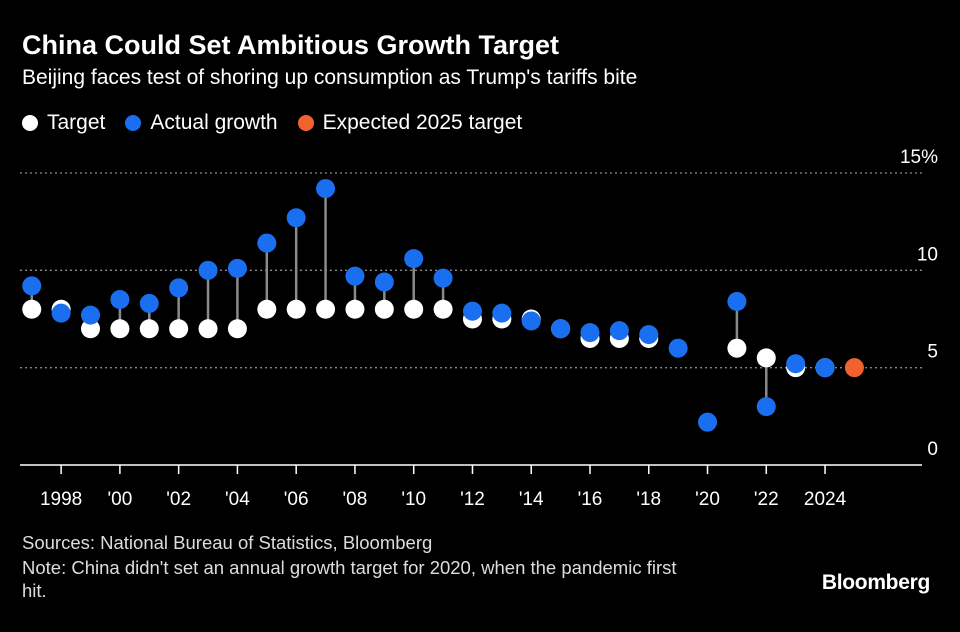 Image resolution: width=960 pixels, height=632 pixels. Describe the element at coordinates (237, 499) in the screenshot. I see `x-tick-label: '04` at that location.